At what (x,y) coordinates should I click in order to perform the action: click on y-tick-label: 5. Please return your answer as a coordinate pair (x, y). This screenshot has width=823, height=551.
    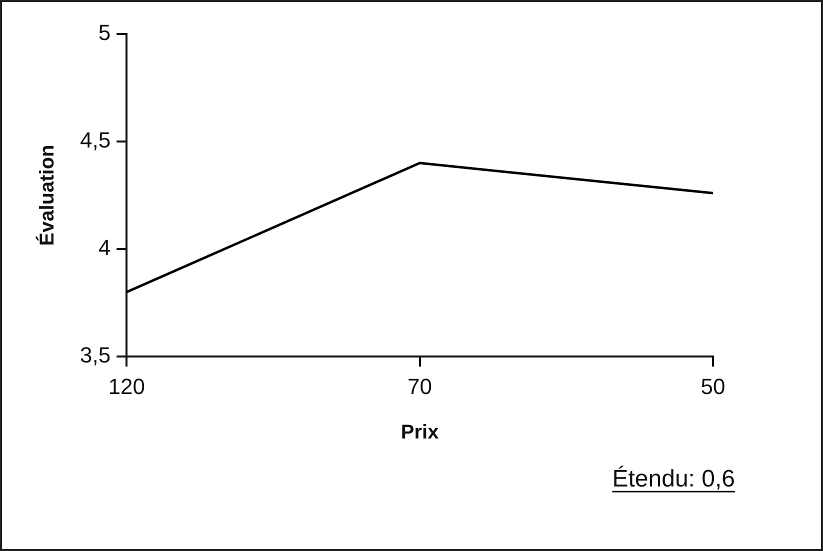
    Looking at the image, I should click on (104, 33).